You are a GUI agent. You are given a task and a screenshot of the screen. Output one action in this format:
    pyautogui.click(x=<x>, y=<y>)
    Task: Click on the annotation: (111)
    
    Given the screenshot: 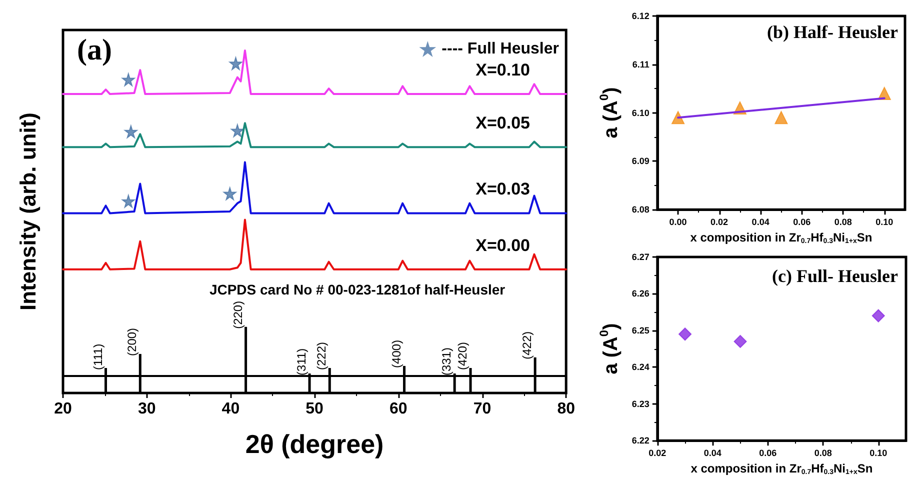 What is the action you would take?
    pyautogui.click(x=97, y=357)
    